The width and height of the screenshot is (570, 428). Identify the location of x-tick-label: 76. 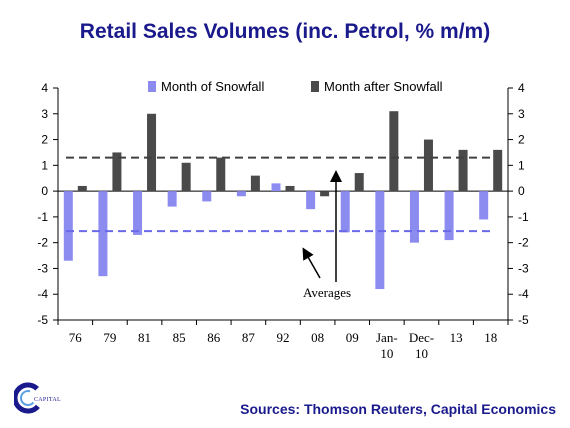
(76, 337).